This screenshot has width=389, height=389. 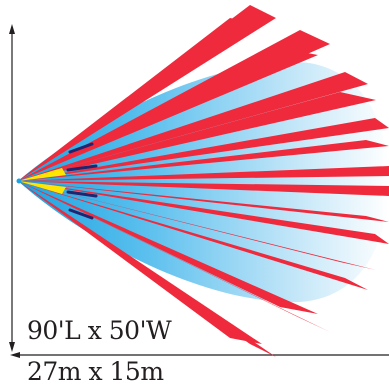 I want to click on sensor-origin-icon, so click(x=19, y=181).